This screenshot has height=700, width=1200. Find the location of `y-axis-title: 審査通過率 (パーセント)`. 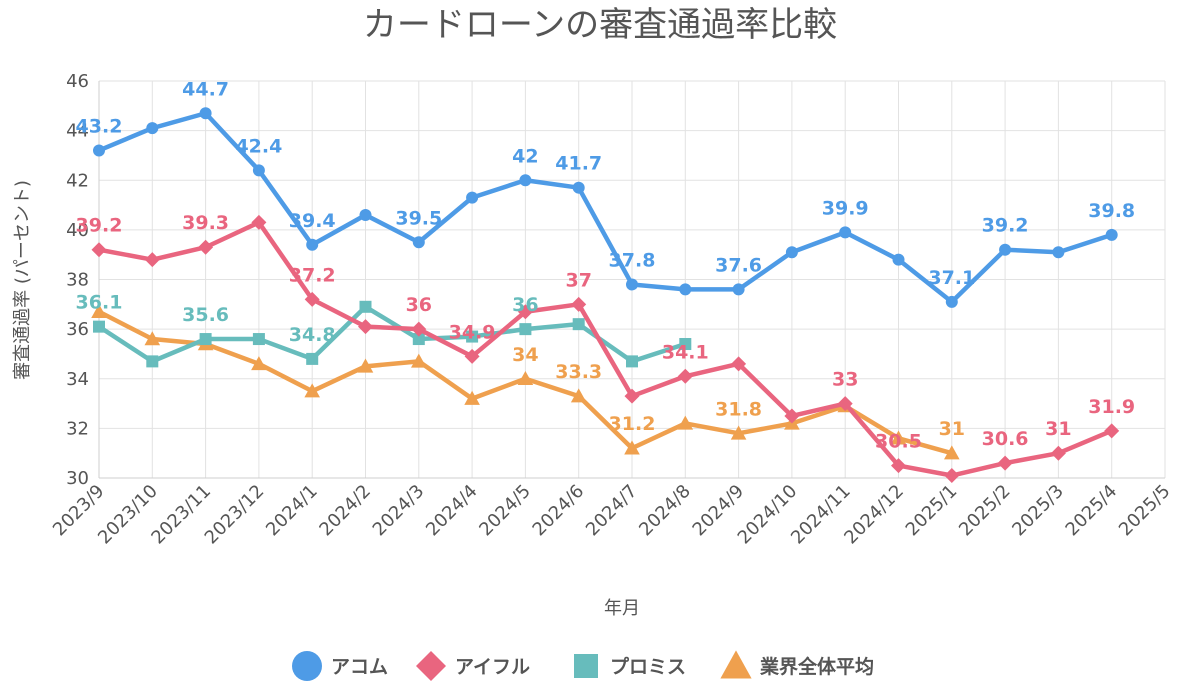

y-axis-title: 審査通過率 (パーセント) is located at coordinates (22, 280).